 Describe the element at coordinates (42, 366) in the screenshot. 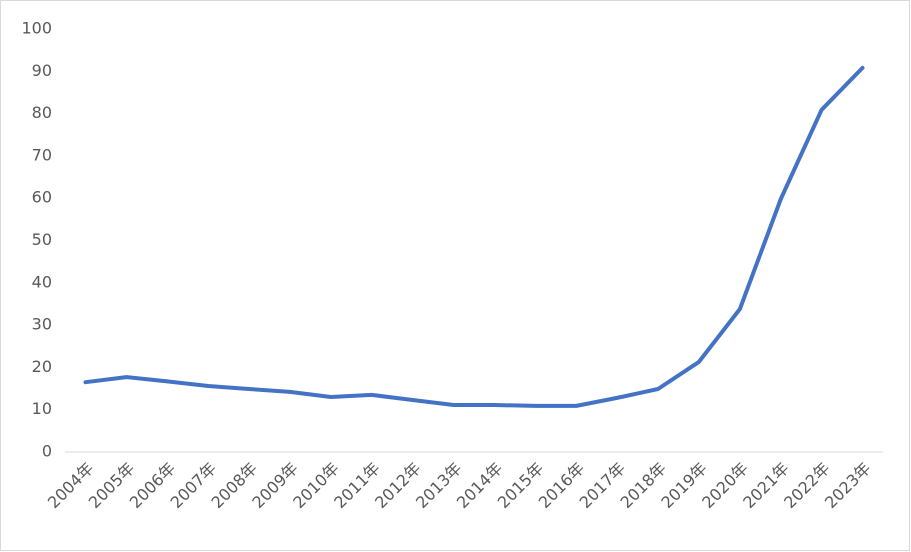

I see `y-tick-label: 20` at that location.